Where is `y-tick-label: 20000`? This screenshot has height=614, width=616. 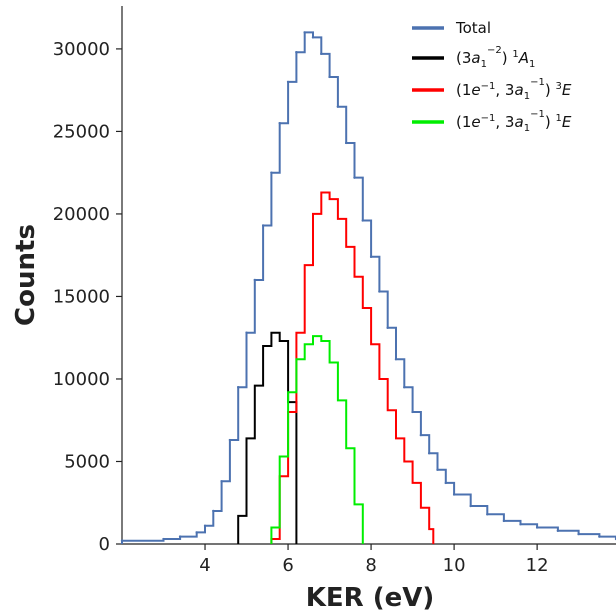
y-tick-label: 20000 is located at coordinates (81, 214).